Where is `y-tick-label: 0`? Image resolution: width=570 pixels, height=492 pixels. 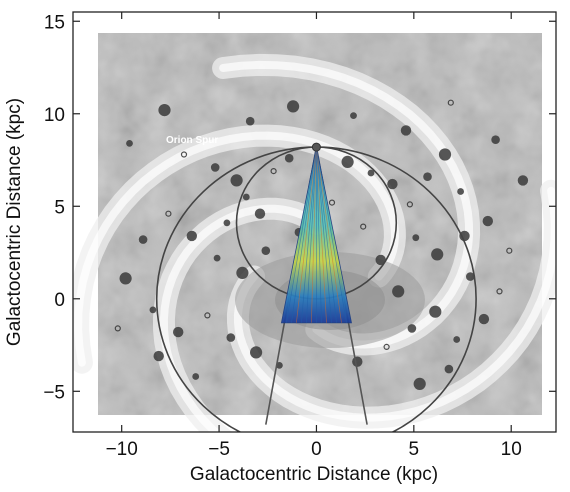 y-tick-label: 0 is located at coordinates (59, 300).